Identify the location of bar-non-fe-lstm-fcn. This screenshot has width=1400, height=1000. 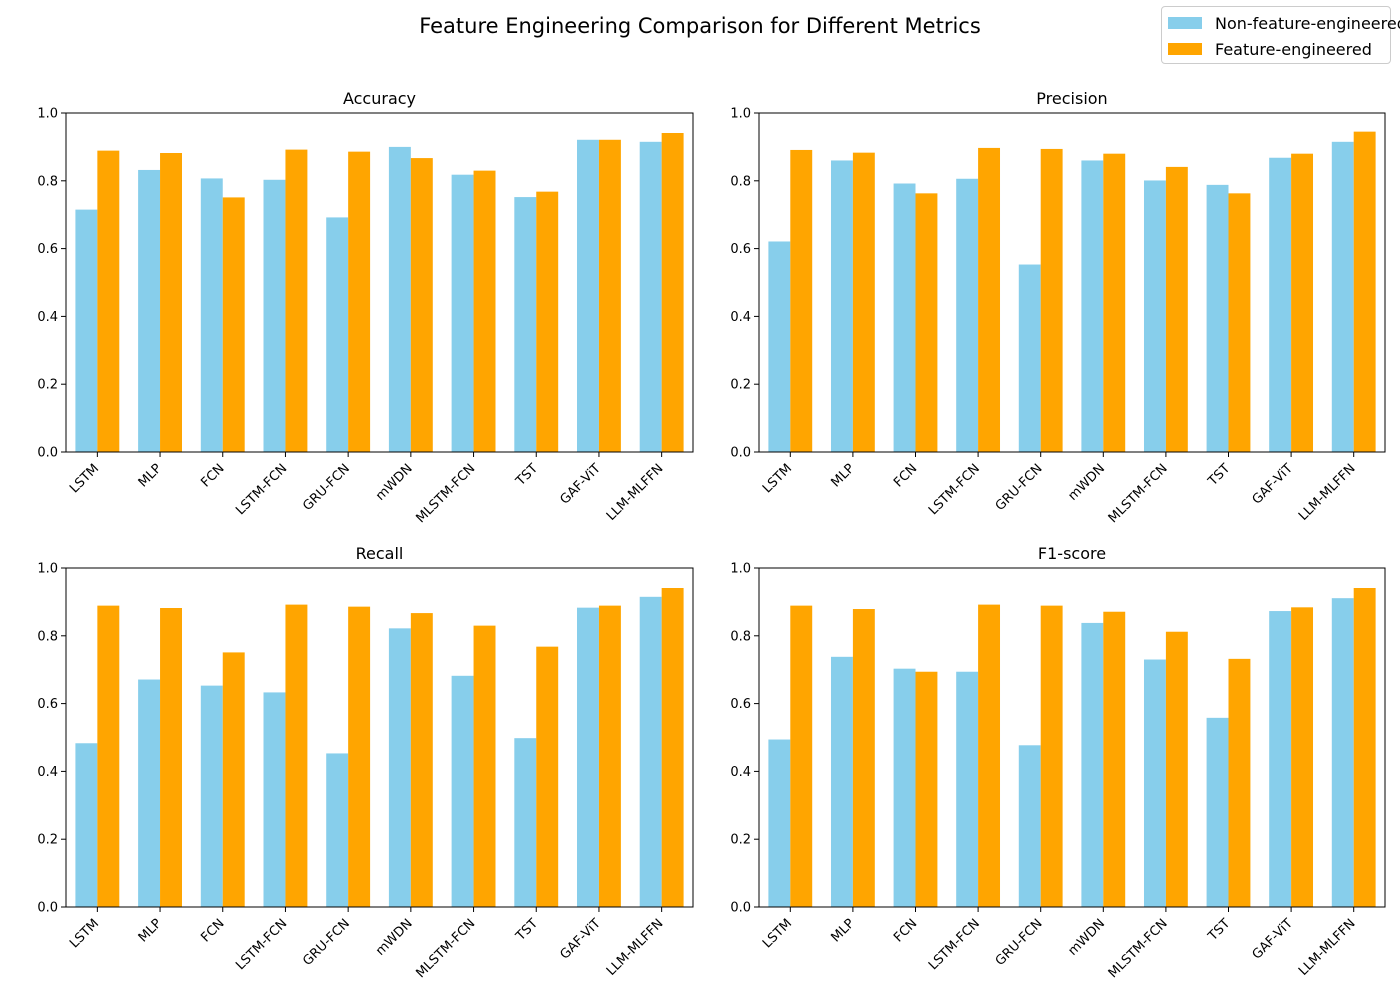
(274, 799).